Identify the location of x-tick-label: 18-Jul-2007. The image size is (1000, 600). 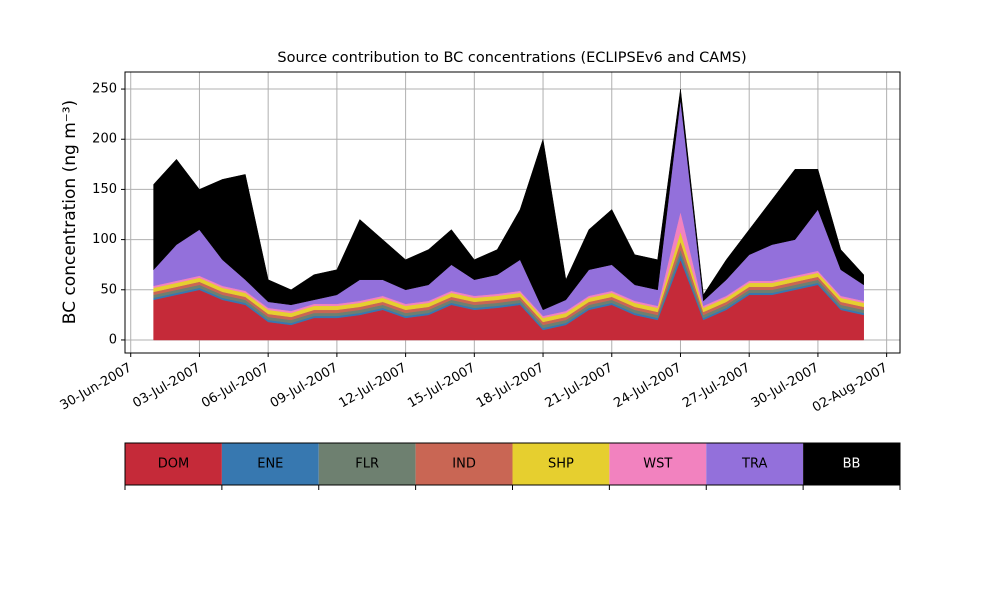
(510, 386).